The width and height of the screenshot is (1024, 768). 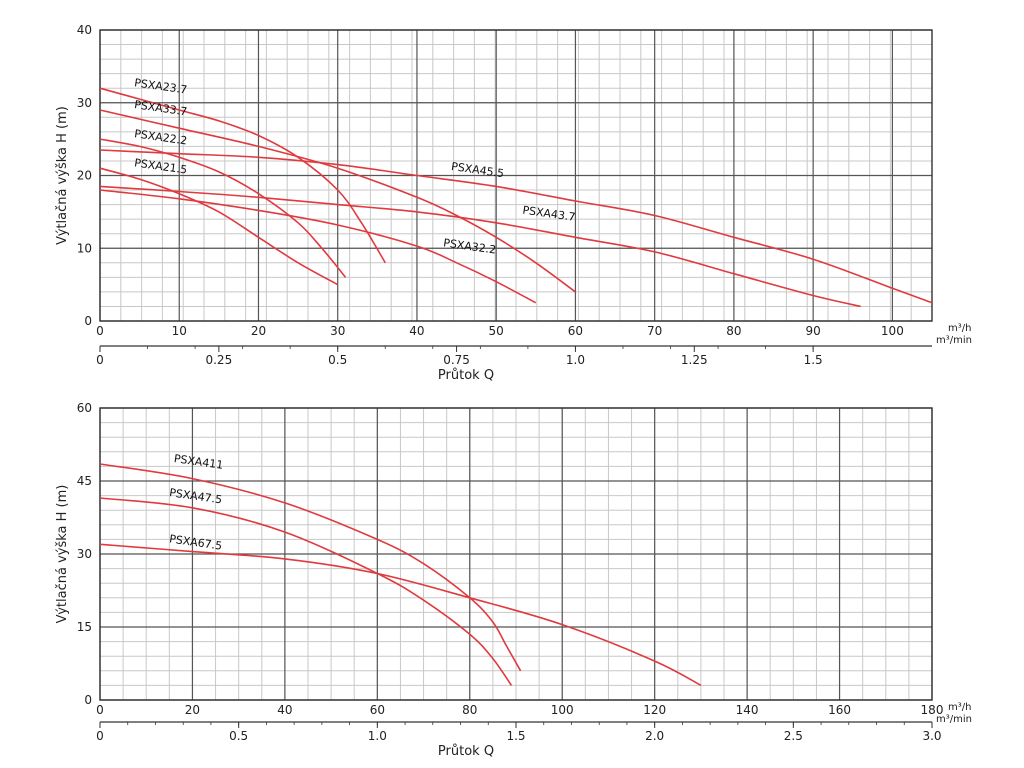 What do you see at coordinates (198, 462) in the screenshot?
I see `series-label: PSXA411` at bounding box center [198, 462].